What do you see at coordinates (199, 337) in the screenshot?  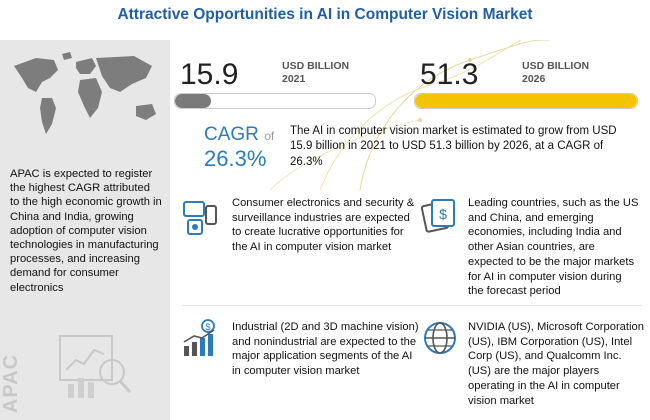 I see `growth-chart-icon: $` at bounding box center [199, 337].